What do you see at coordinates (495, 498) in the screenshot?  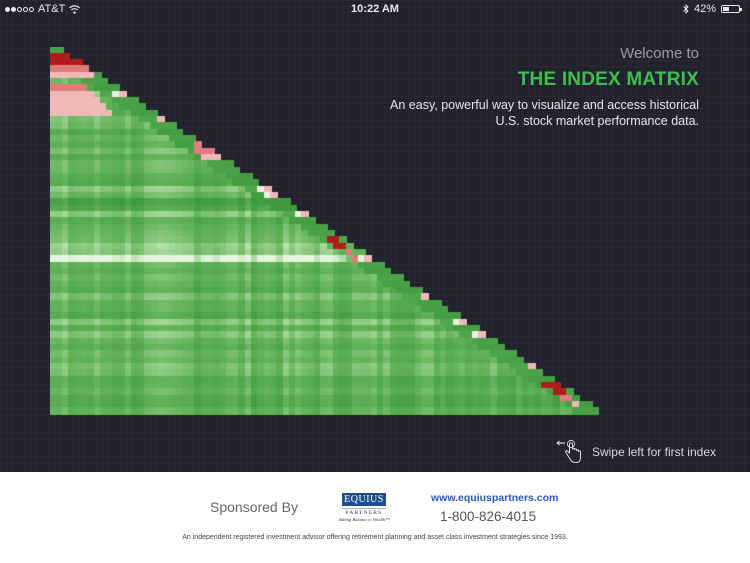 I see `website-link: www.equiuspartners.com` at bounding box center [495, 498].